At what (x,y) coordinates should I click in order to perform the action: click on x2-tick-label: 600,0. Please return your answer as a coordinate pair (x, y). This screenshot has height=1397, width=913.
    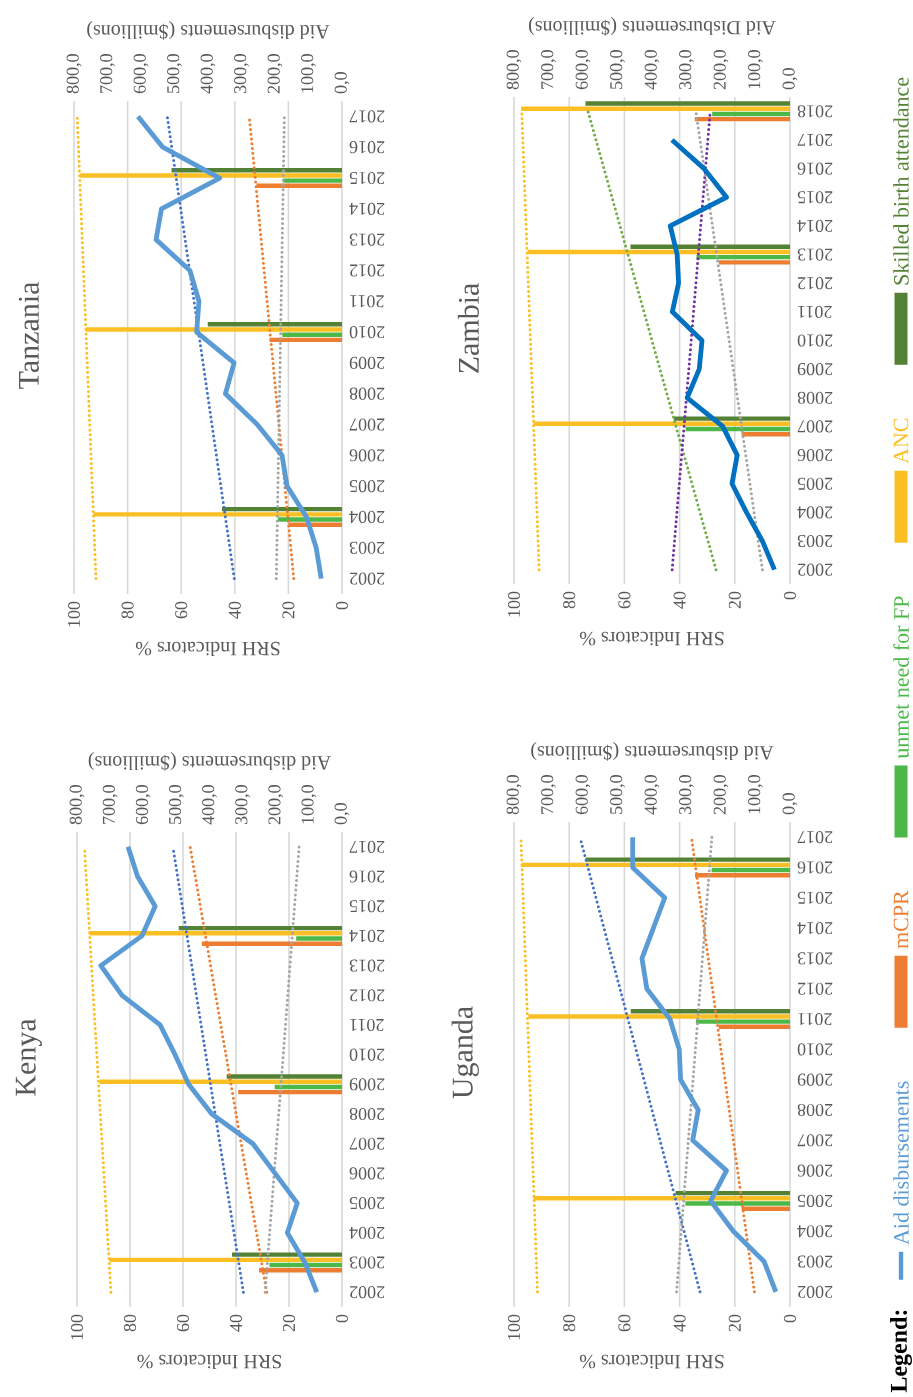
    Looking at the image, I should click on (143, 805).